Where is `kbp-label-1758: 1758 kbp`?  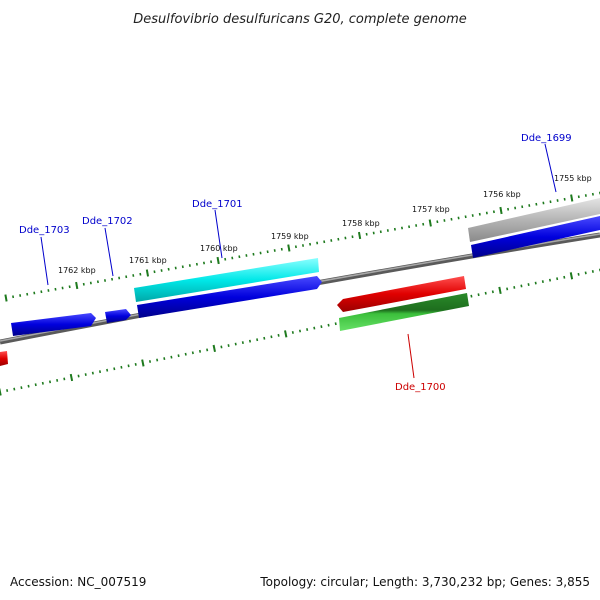
kbp-label-1758: 1758 kbp is located at coordinates (361, 223).